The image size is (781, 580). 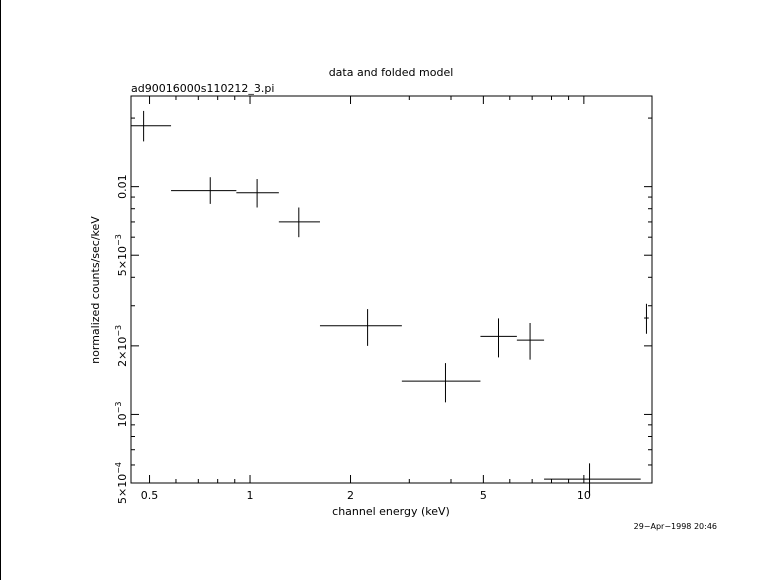 I want to click on y-tick-label: 5×10−3, so click(x=121, y=255).